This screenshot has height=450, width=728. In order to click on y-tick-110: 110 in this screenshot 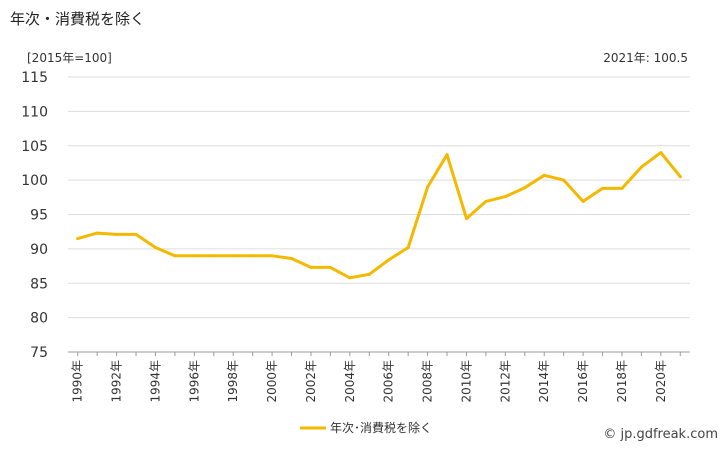, I will do `click(34, 112)`.